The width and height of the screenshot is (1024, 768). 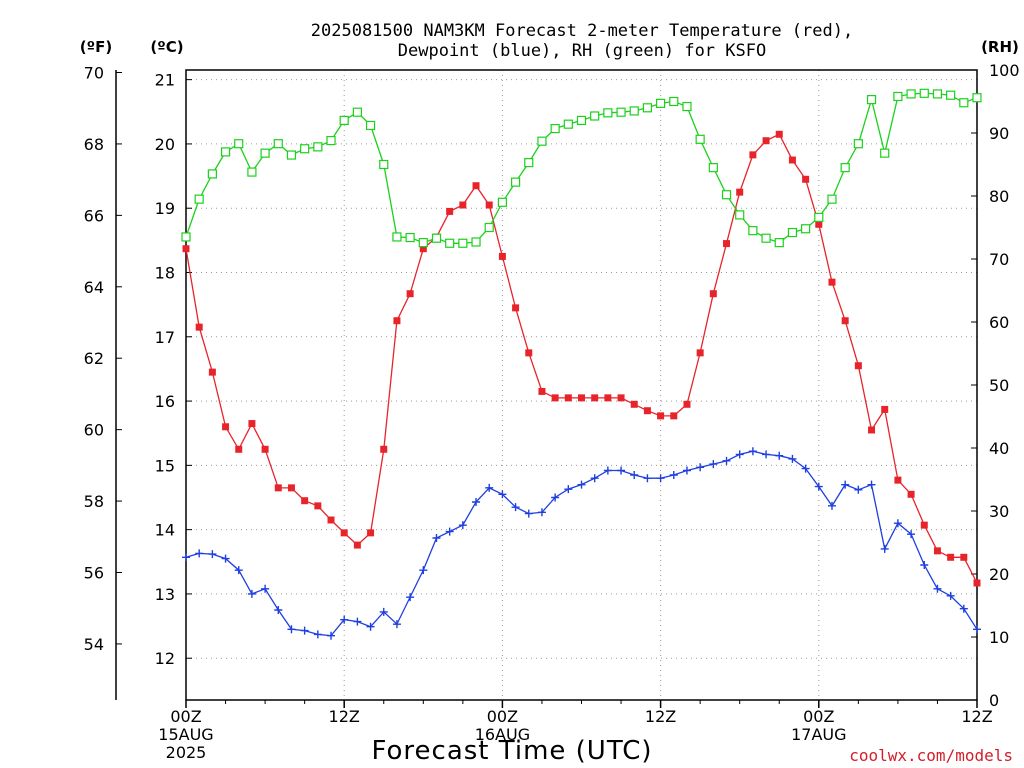 I want to click on c-tick-label: 20, so click(x=165, y=144).